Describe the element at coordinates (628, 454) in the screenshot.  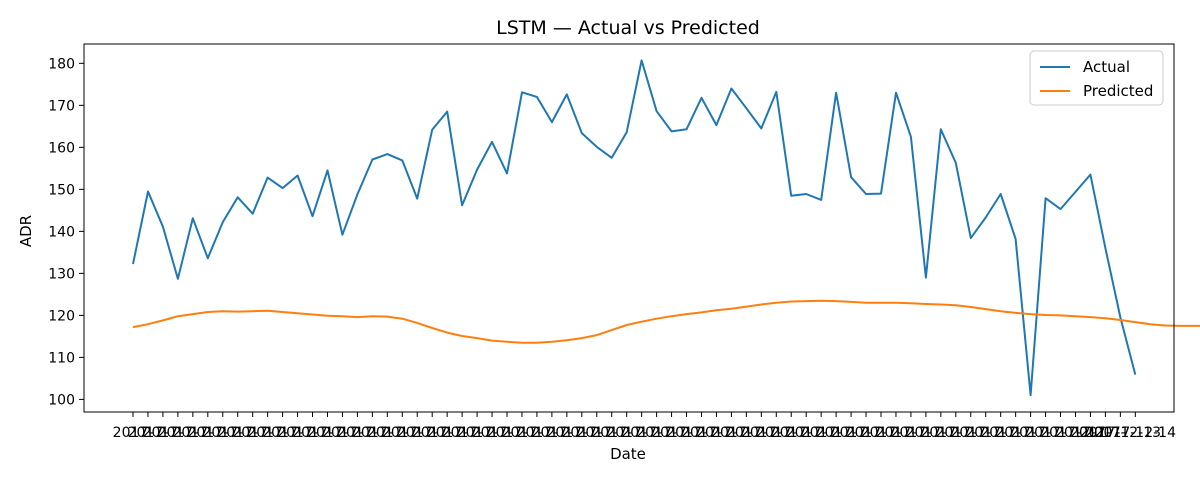
I see `x-axis-label: Date` at that location.